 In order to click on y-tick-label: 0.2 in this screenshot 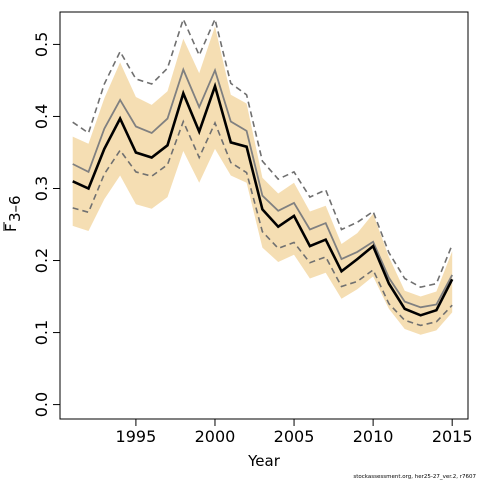, I will do `click(41, 260)`.